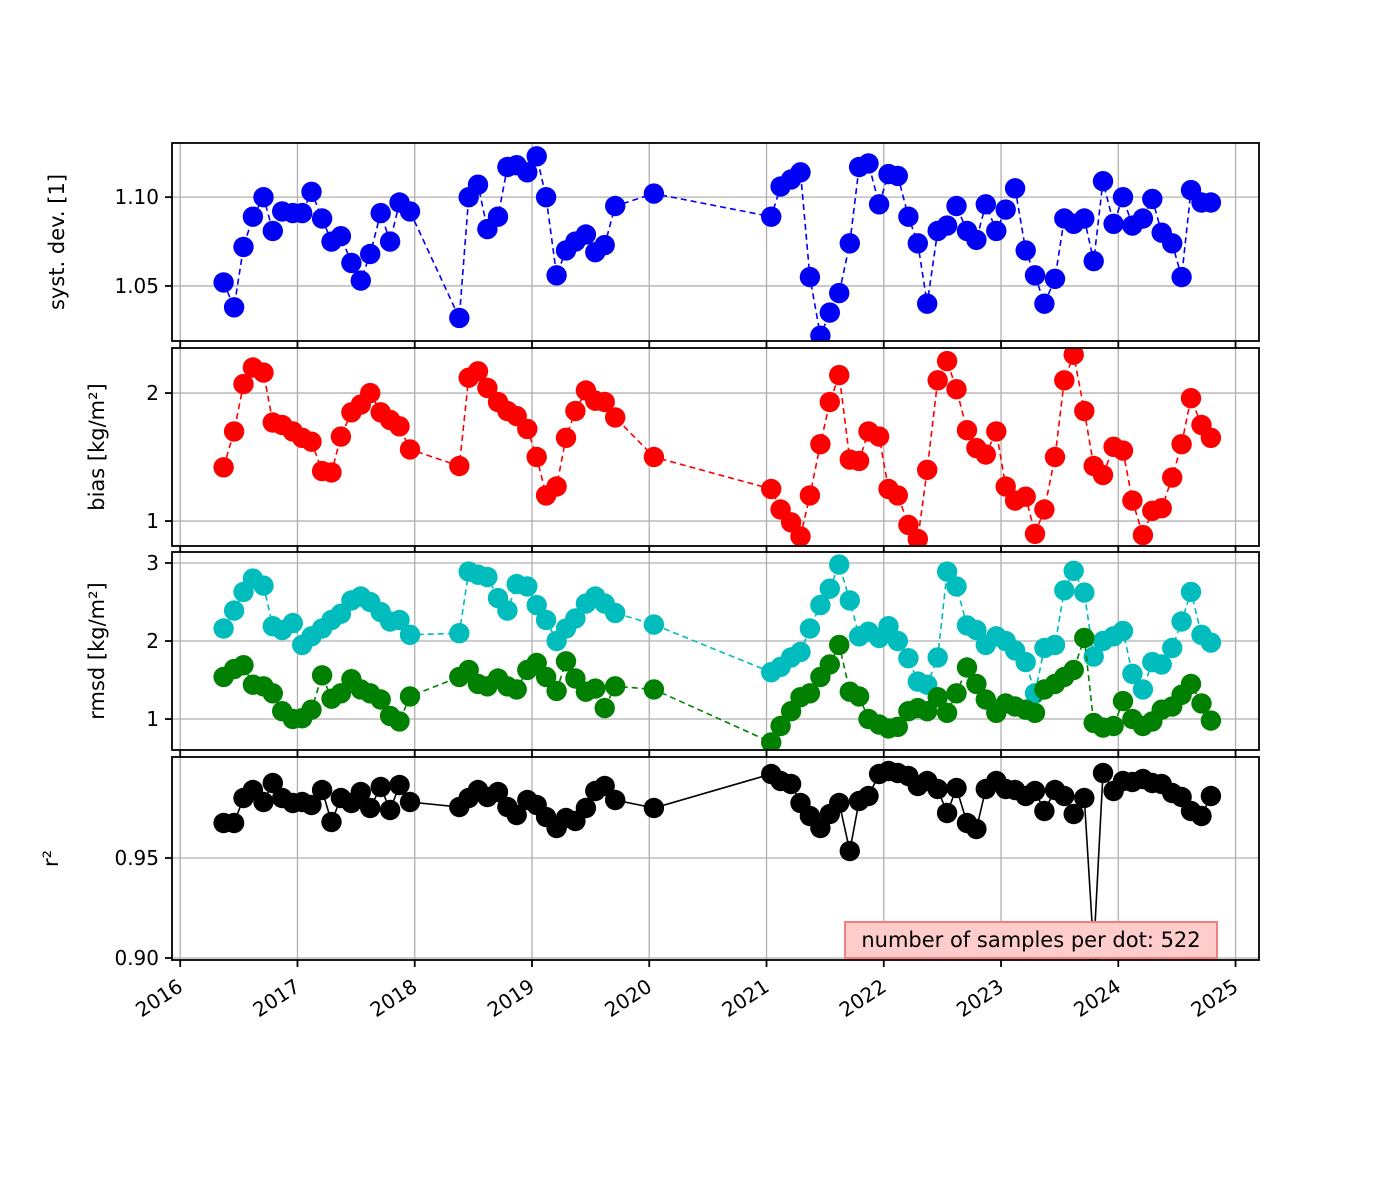  I want to click on x-tick-label: 2022, so click(863, 998).